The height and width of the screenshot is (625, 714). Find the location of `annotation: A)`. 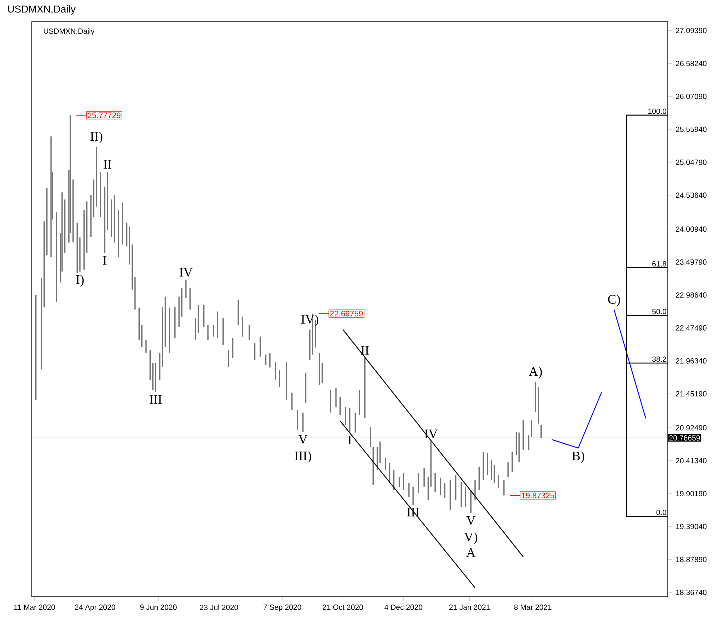

annotation: A) is located at coordinates (535, 372).